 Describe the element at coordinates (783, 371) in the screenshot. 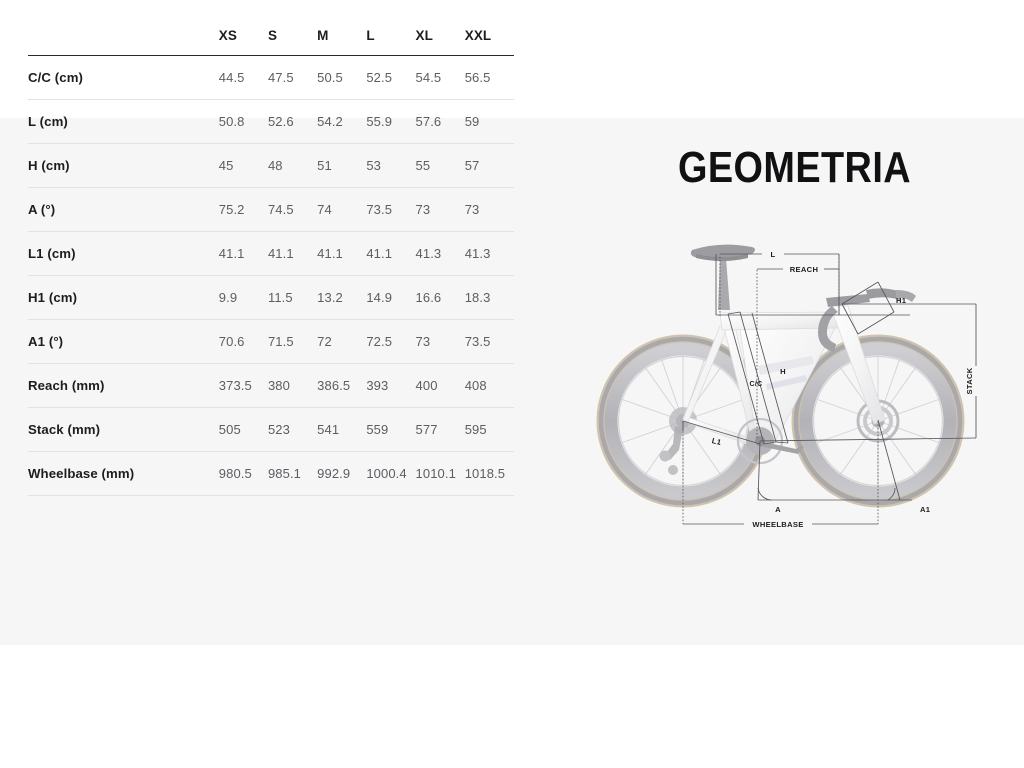

I see `dimension-label-h: H` at that location.